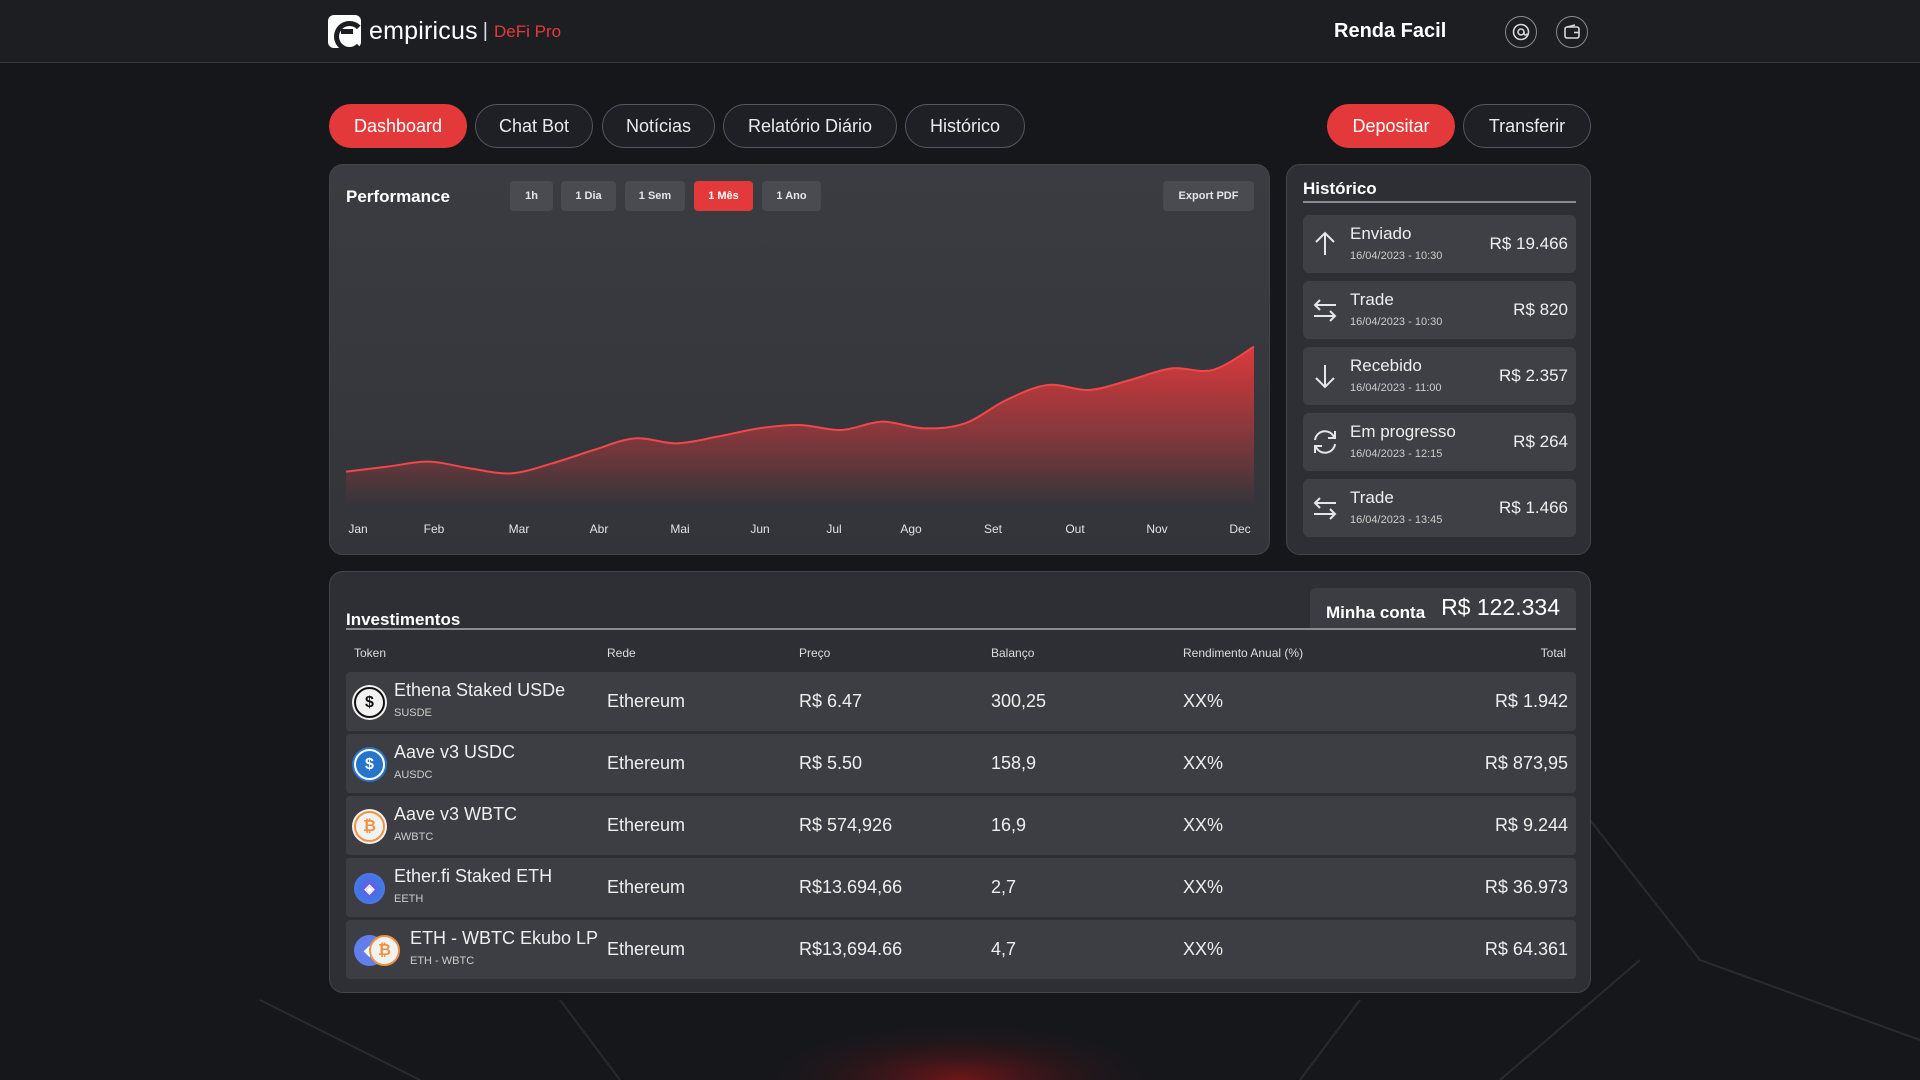 The width and height of the screenshot is (1920, 1080). What do you see at coordinates (815, 653) in the screenshot?
I see `column-header-preco: Preço` at bounding box center [815, 653].